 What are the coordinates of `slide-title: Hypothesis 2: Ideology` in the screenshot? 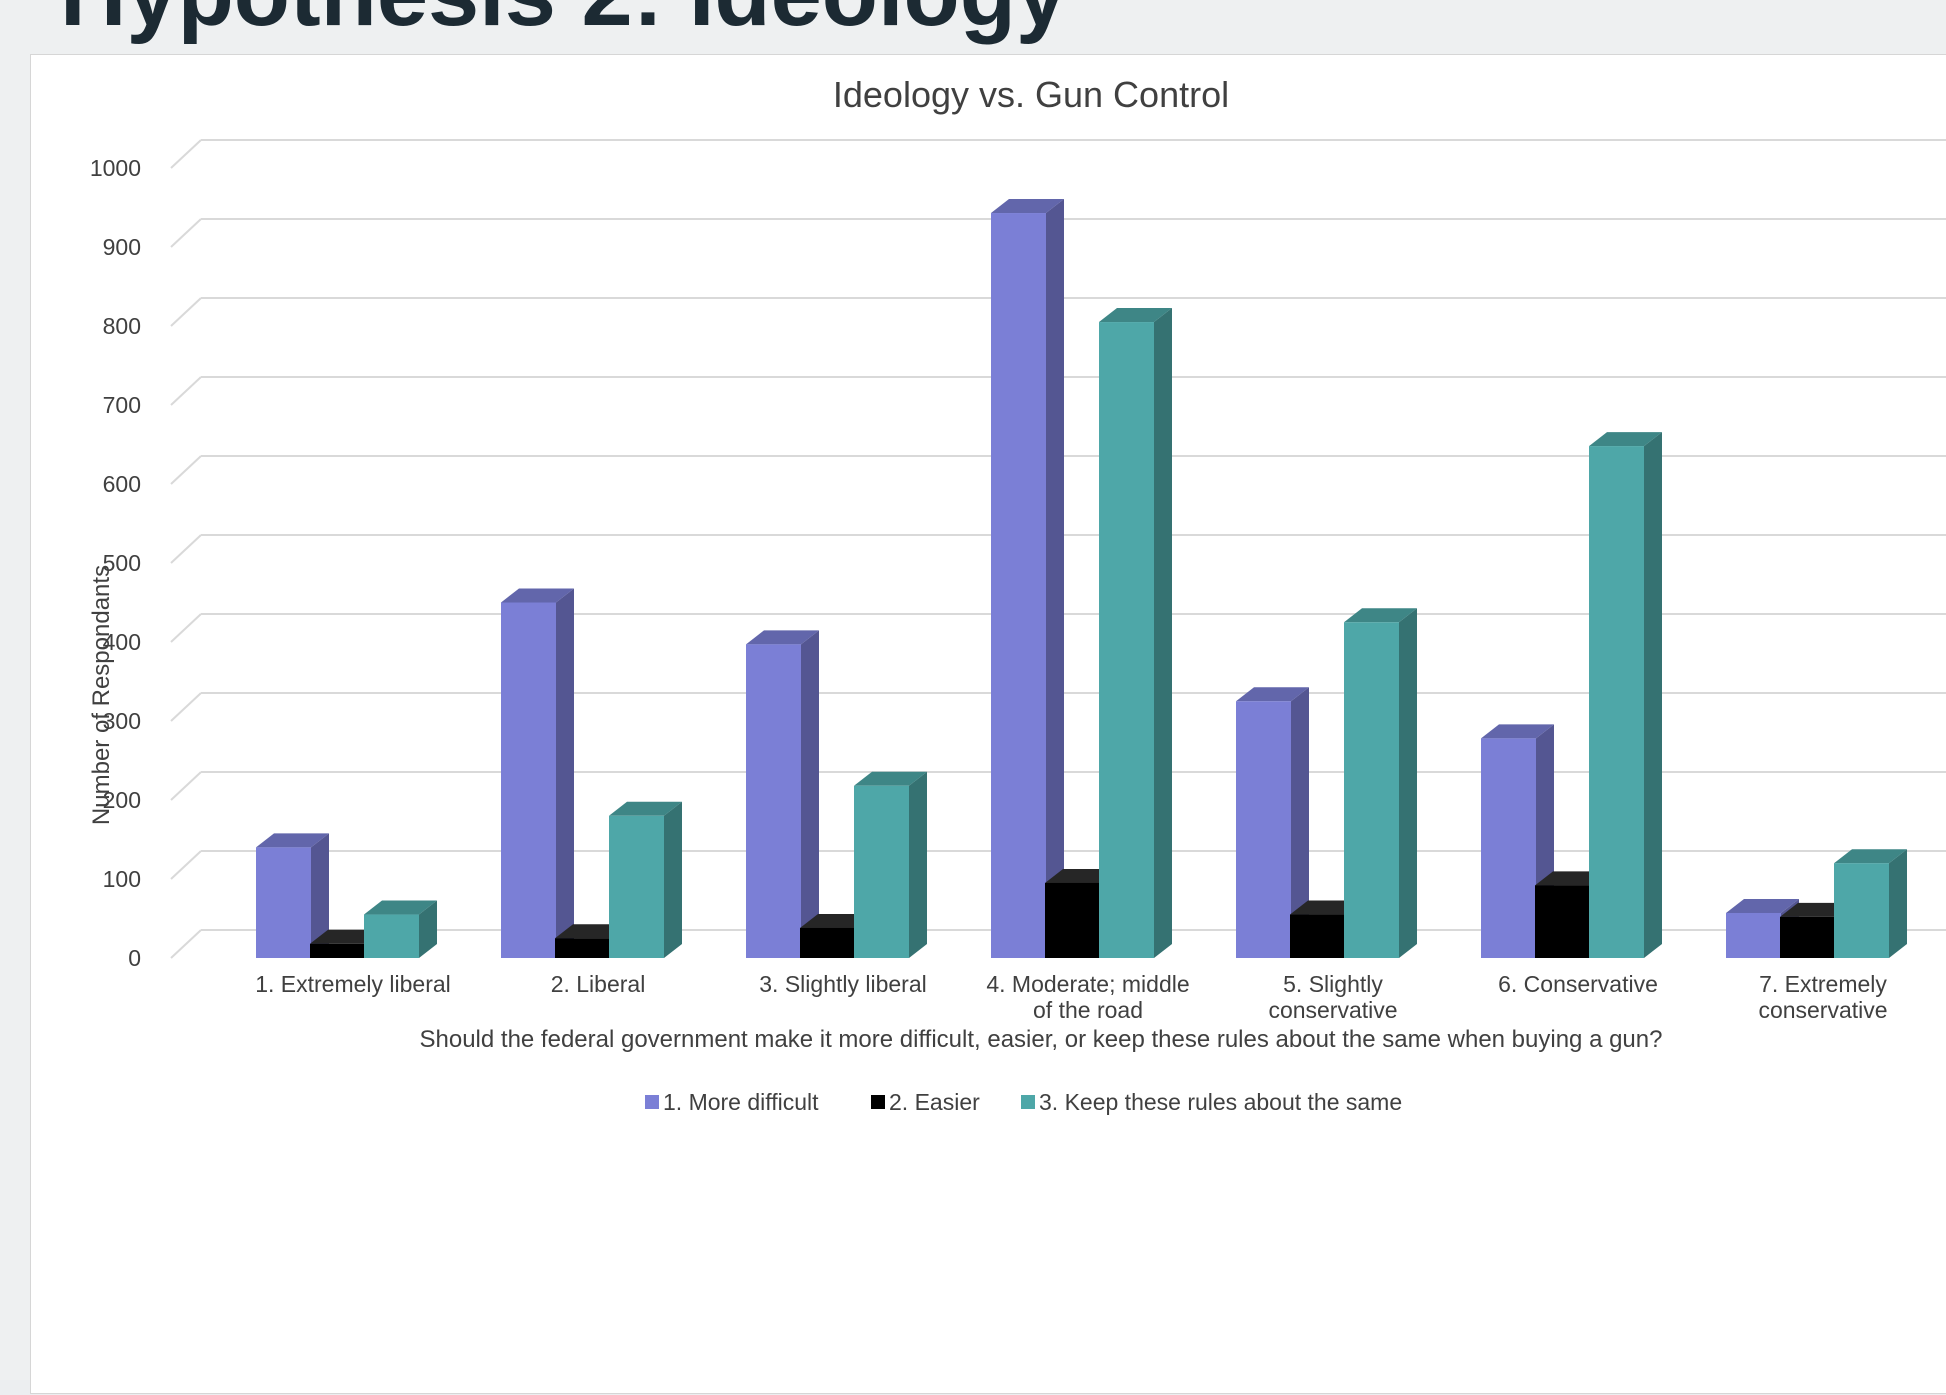 It's located at (563, 23).